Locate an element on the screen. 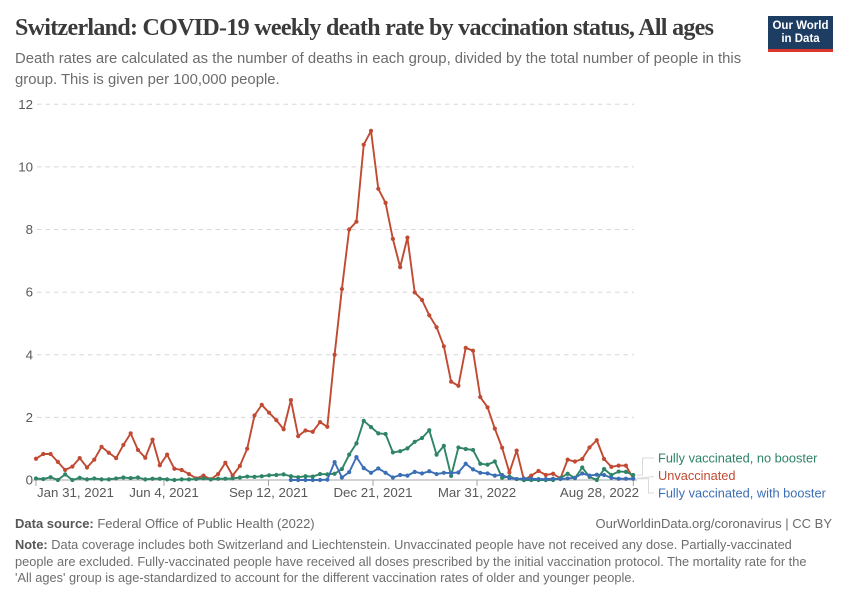  svg-text: 10 is located at coordinates (25, 166).